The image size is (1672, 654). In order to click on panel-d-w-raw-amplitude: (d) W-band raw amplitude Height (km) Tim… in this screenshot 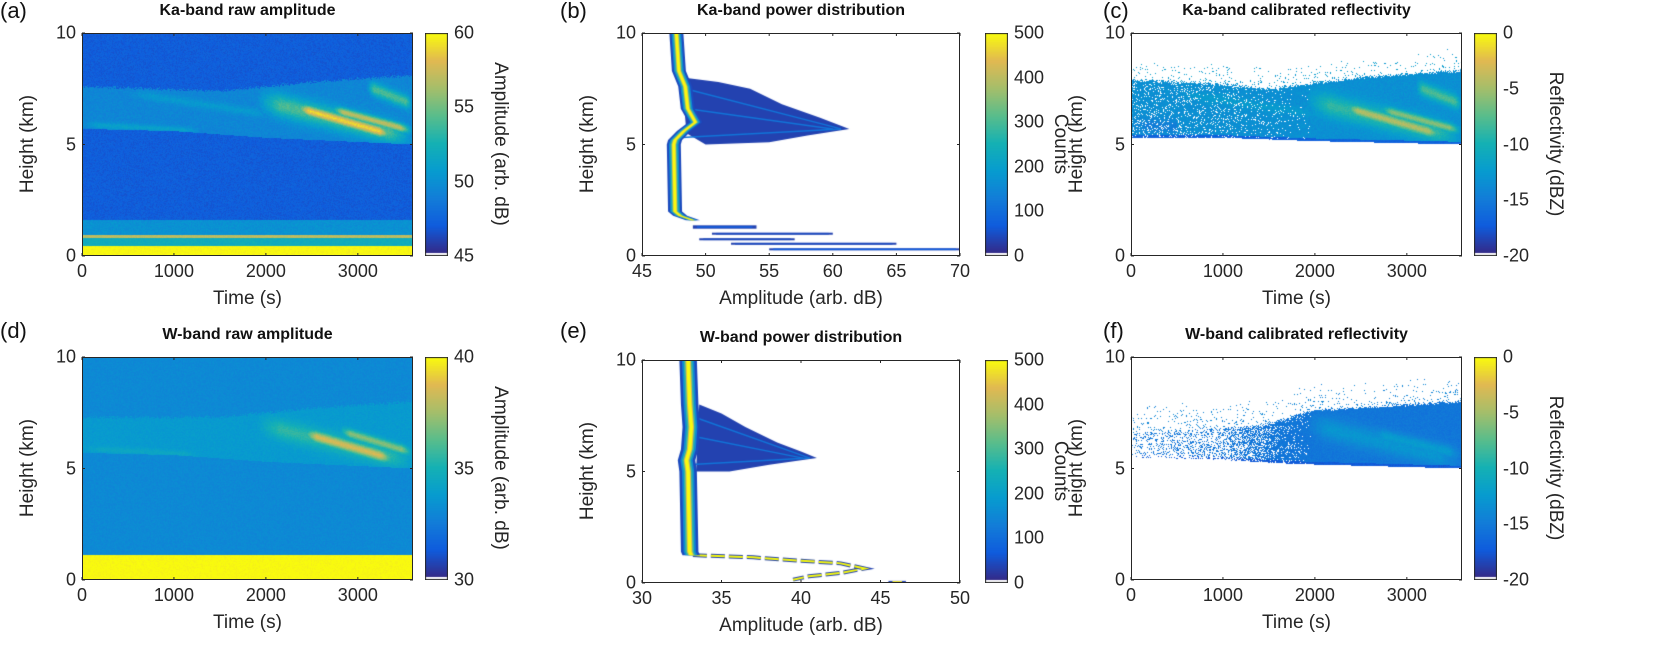, I will do `click(255, 475)`.